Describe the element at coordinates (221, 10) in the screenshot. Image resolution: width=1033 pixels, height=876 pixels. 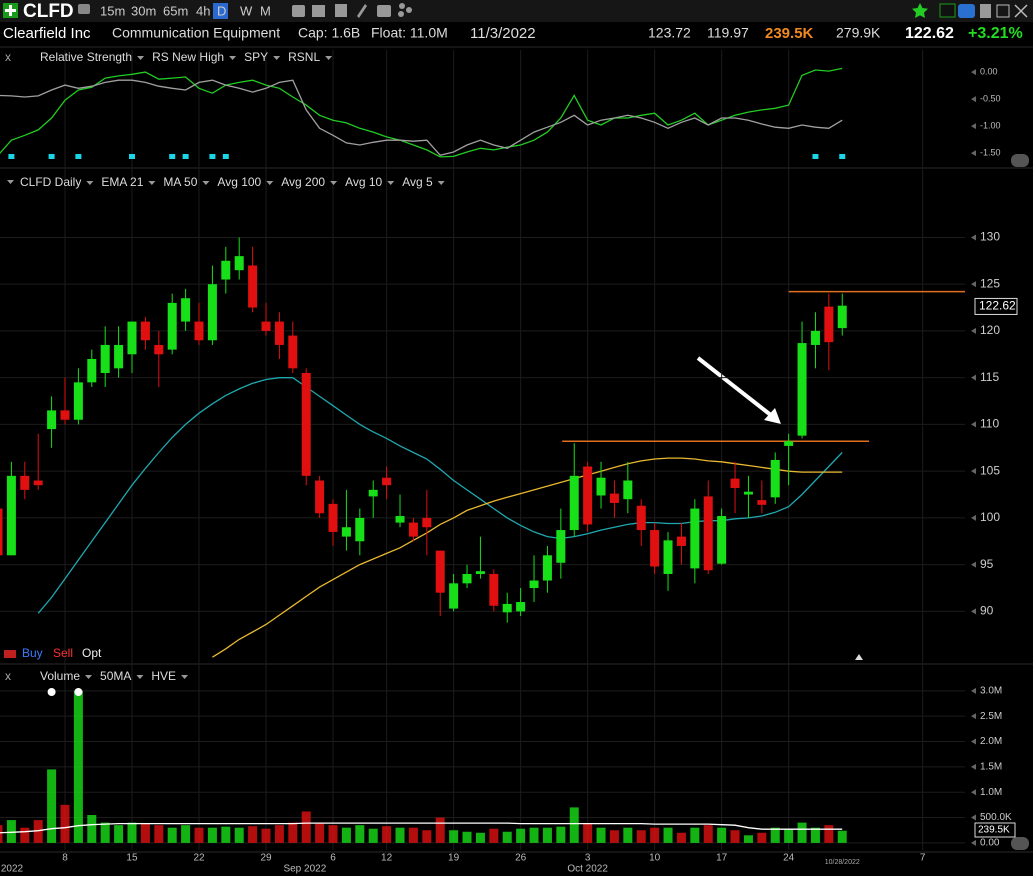
I see `timeframe-button: D` at that location.